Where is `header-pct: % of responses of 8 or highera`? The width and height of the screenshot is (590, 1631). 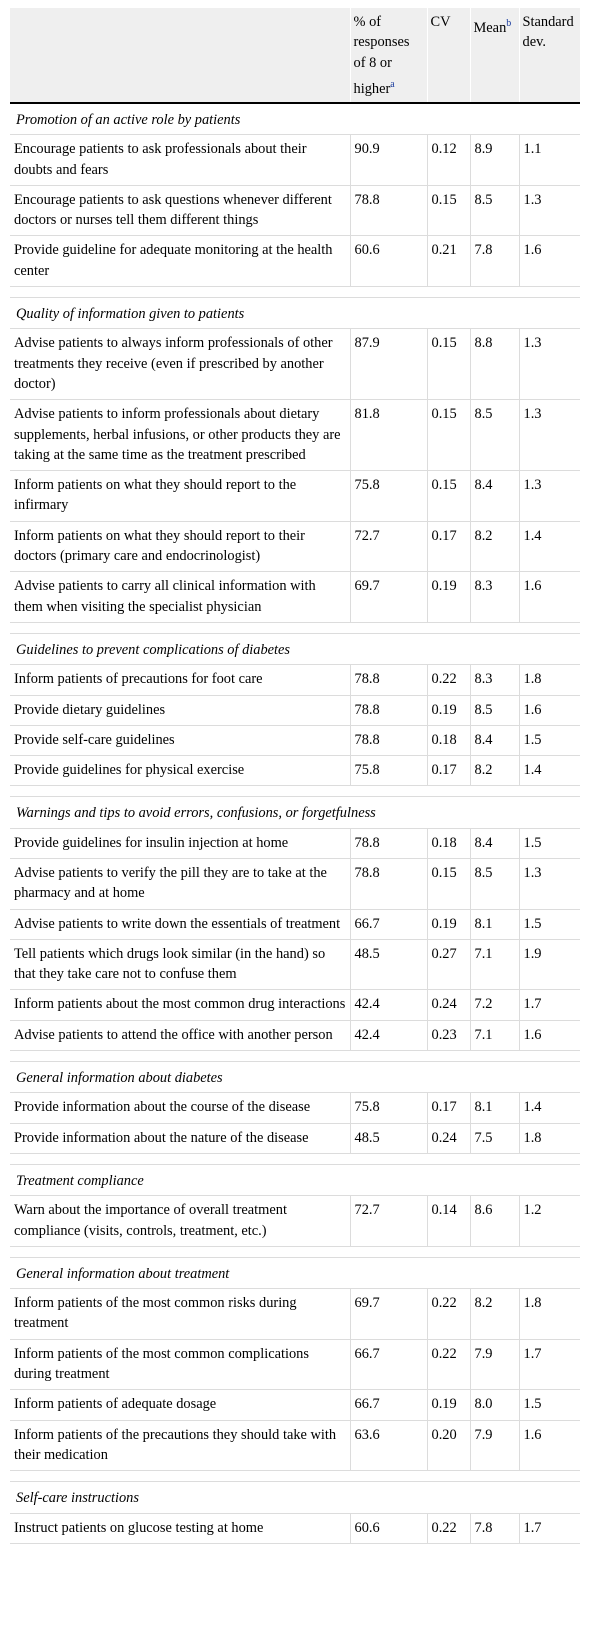 header-pct: % of responses of 8 or highera is located at coordinates (389, 56).